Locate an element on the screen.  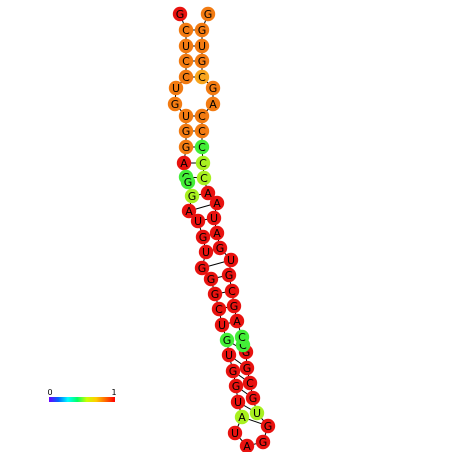
scale-min-label: 0 is located at coordinates (49, 392).